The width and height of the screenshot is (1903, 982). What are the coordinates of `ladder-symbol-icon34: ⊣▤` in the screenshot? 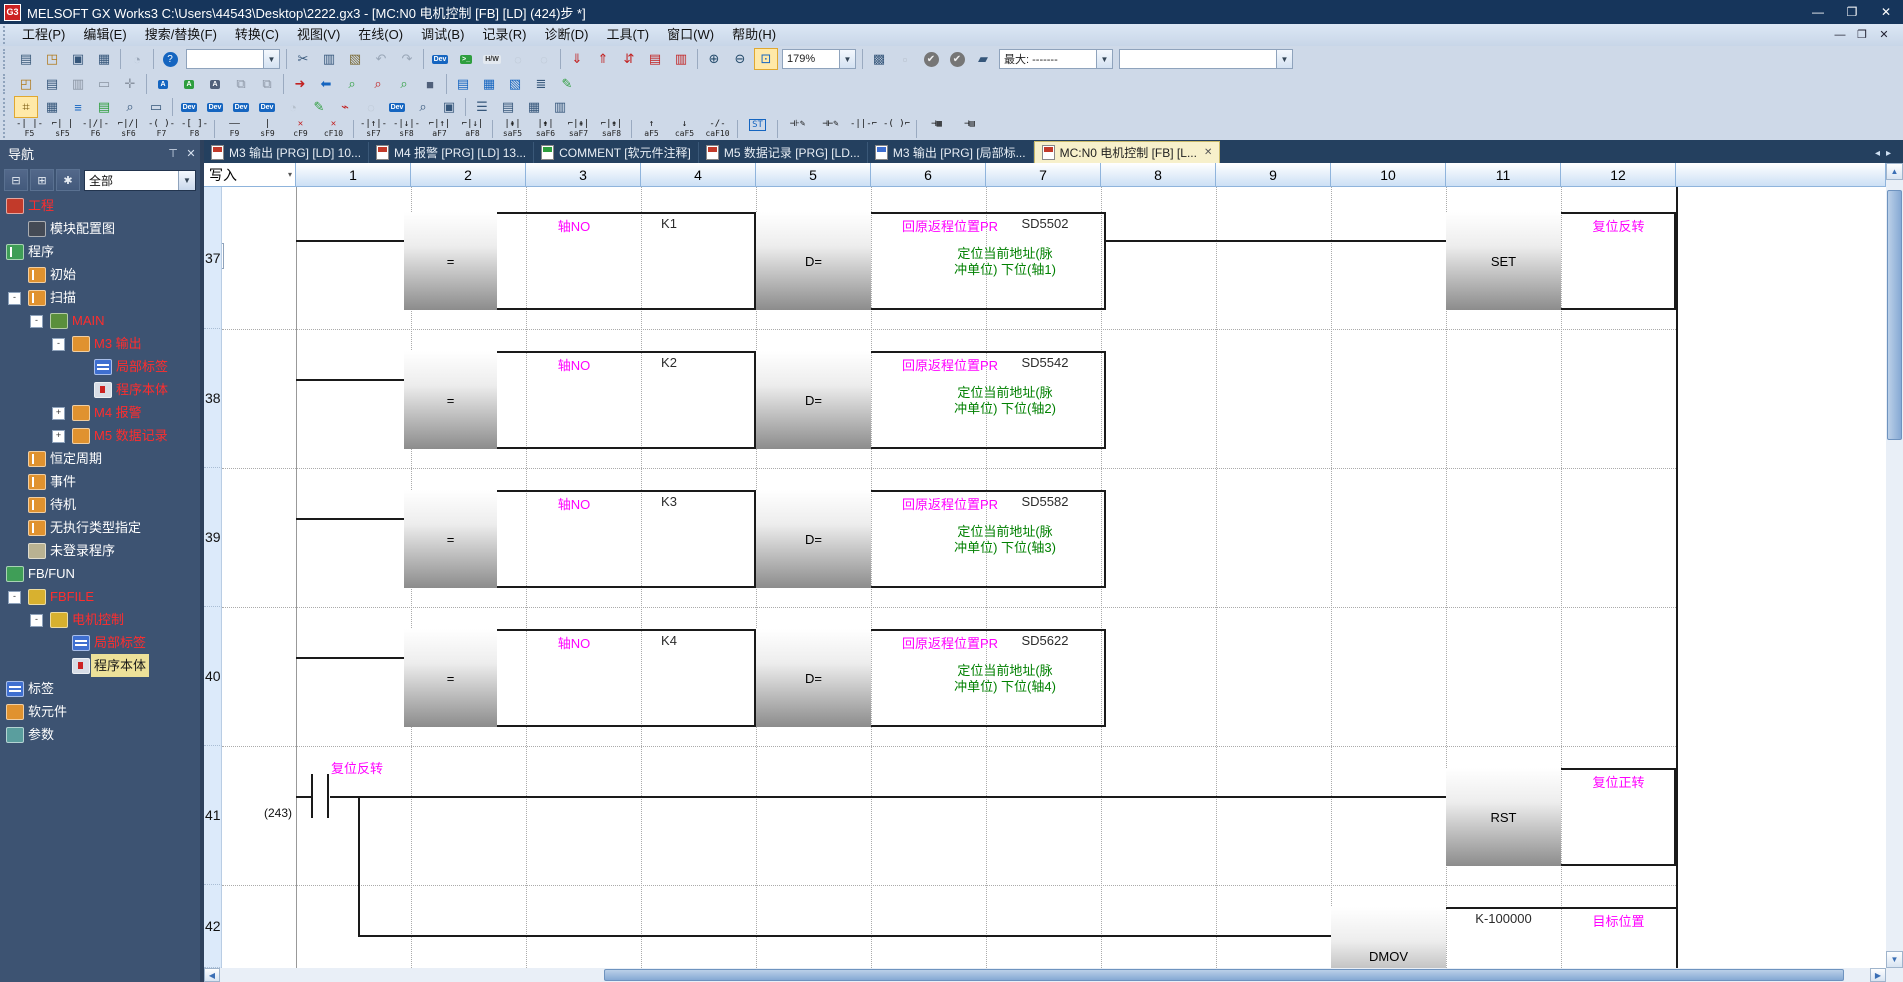 It's located at (969, 123).